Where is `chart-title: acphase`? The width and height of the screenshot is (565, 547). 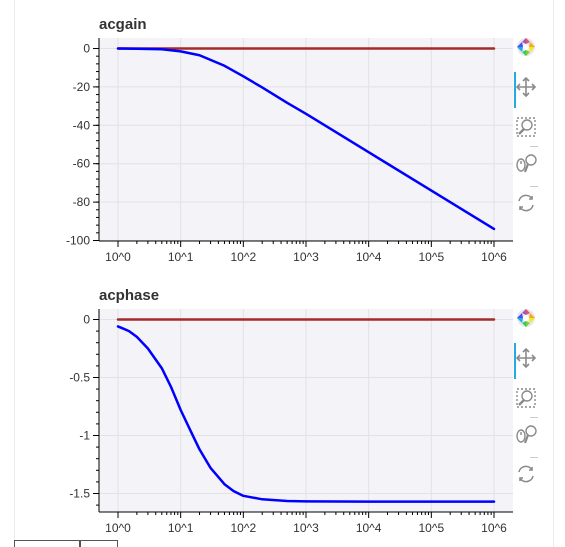
chart-title: acphase is located at coordinates (129, 295).